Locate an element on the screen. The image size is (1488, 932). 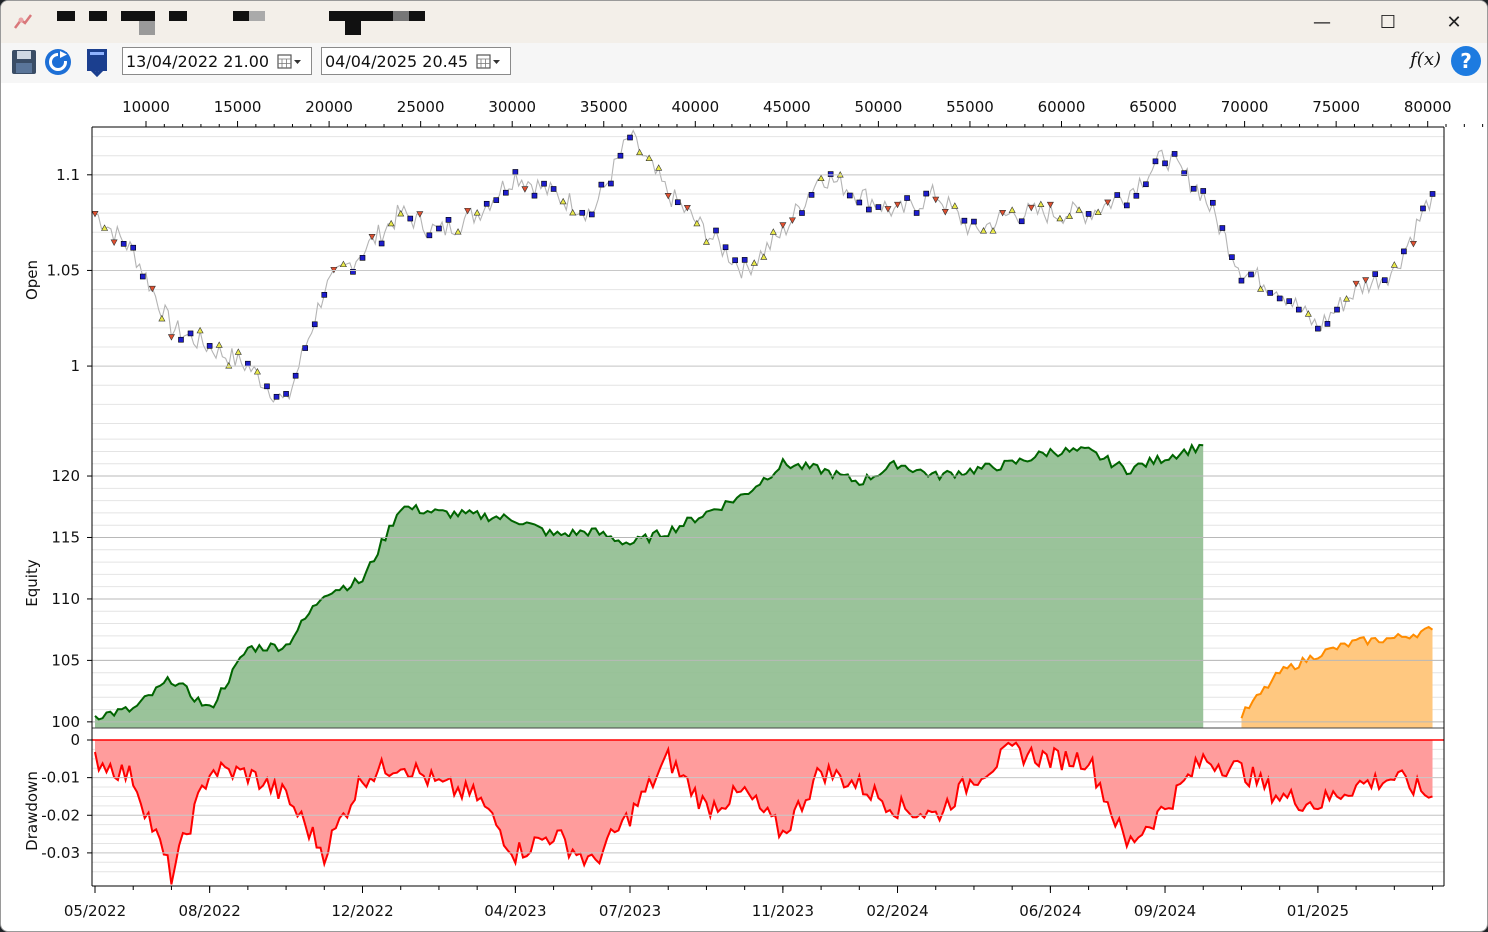
maximize-icon: ☐ is located at coordinates (1388, 22).